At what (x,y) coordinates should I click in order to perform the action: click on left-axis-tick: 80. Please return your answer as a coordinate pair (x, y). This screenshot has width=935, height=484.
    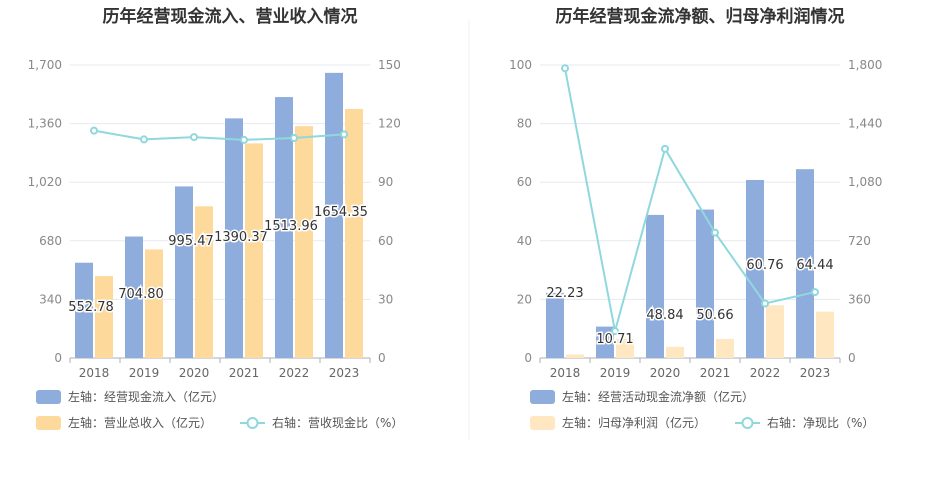
    Looking at the image, I should click on (524, 124).